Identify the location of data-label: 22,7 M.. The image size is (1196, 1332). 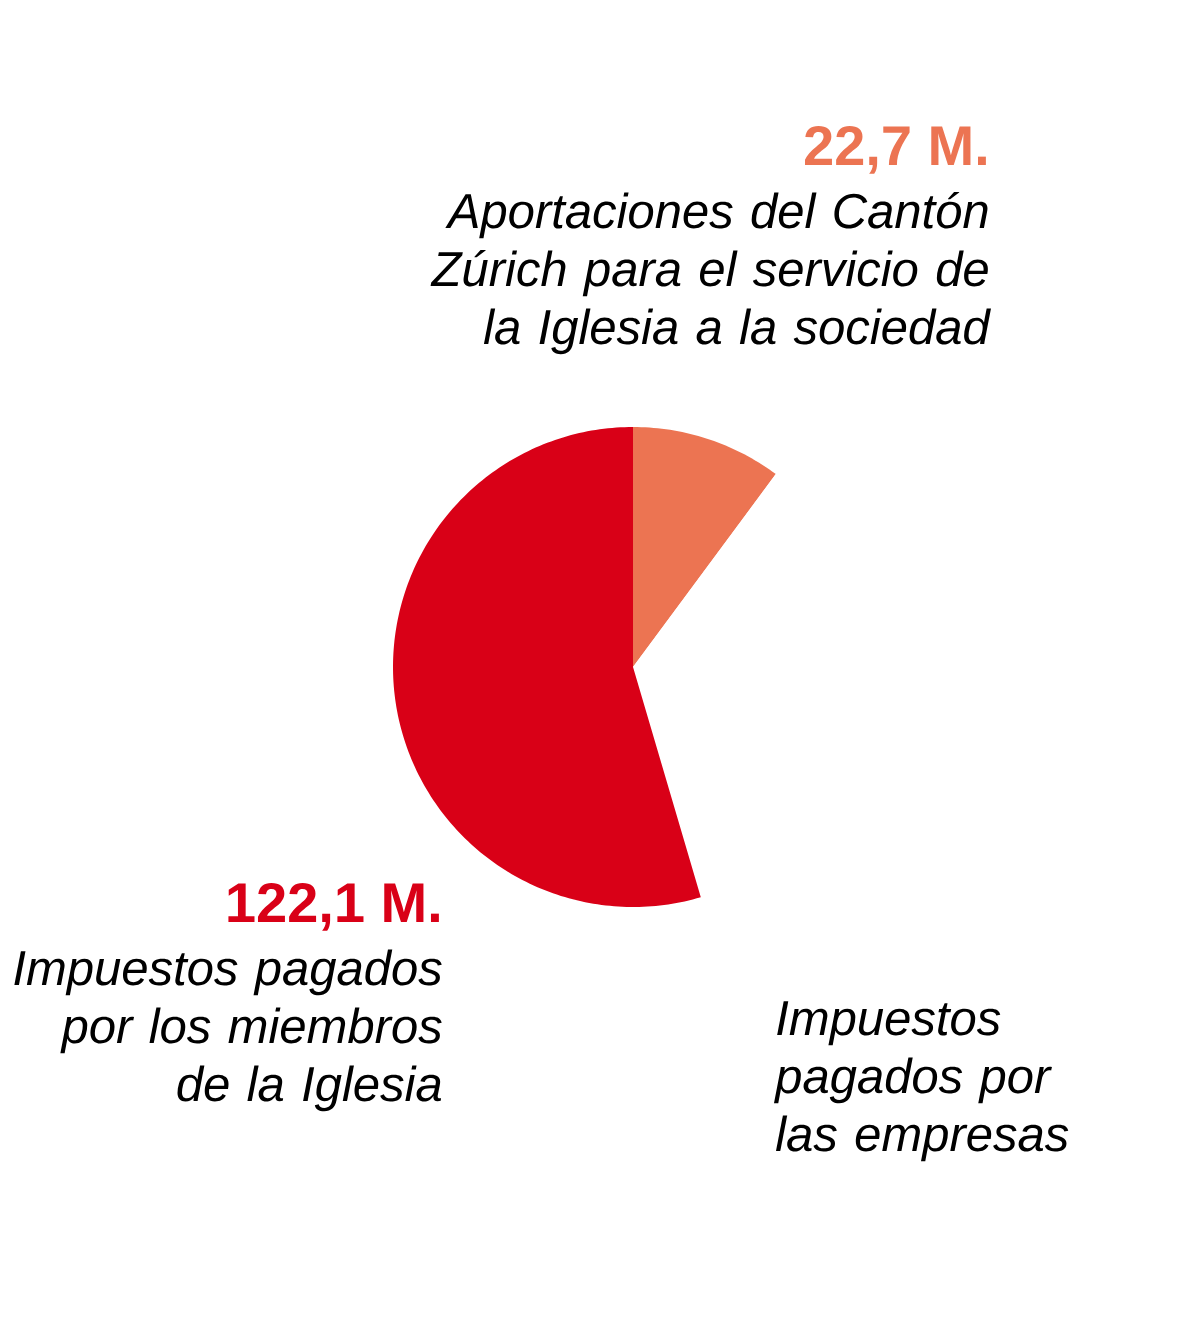
(895, 149).